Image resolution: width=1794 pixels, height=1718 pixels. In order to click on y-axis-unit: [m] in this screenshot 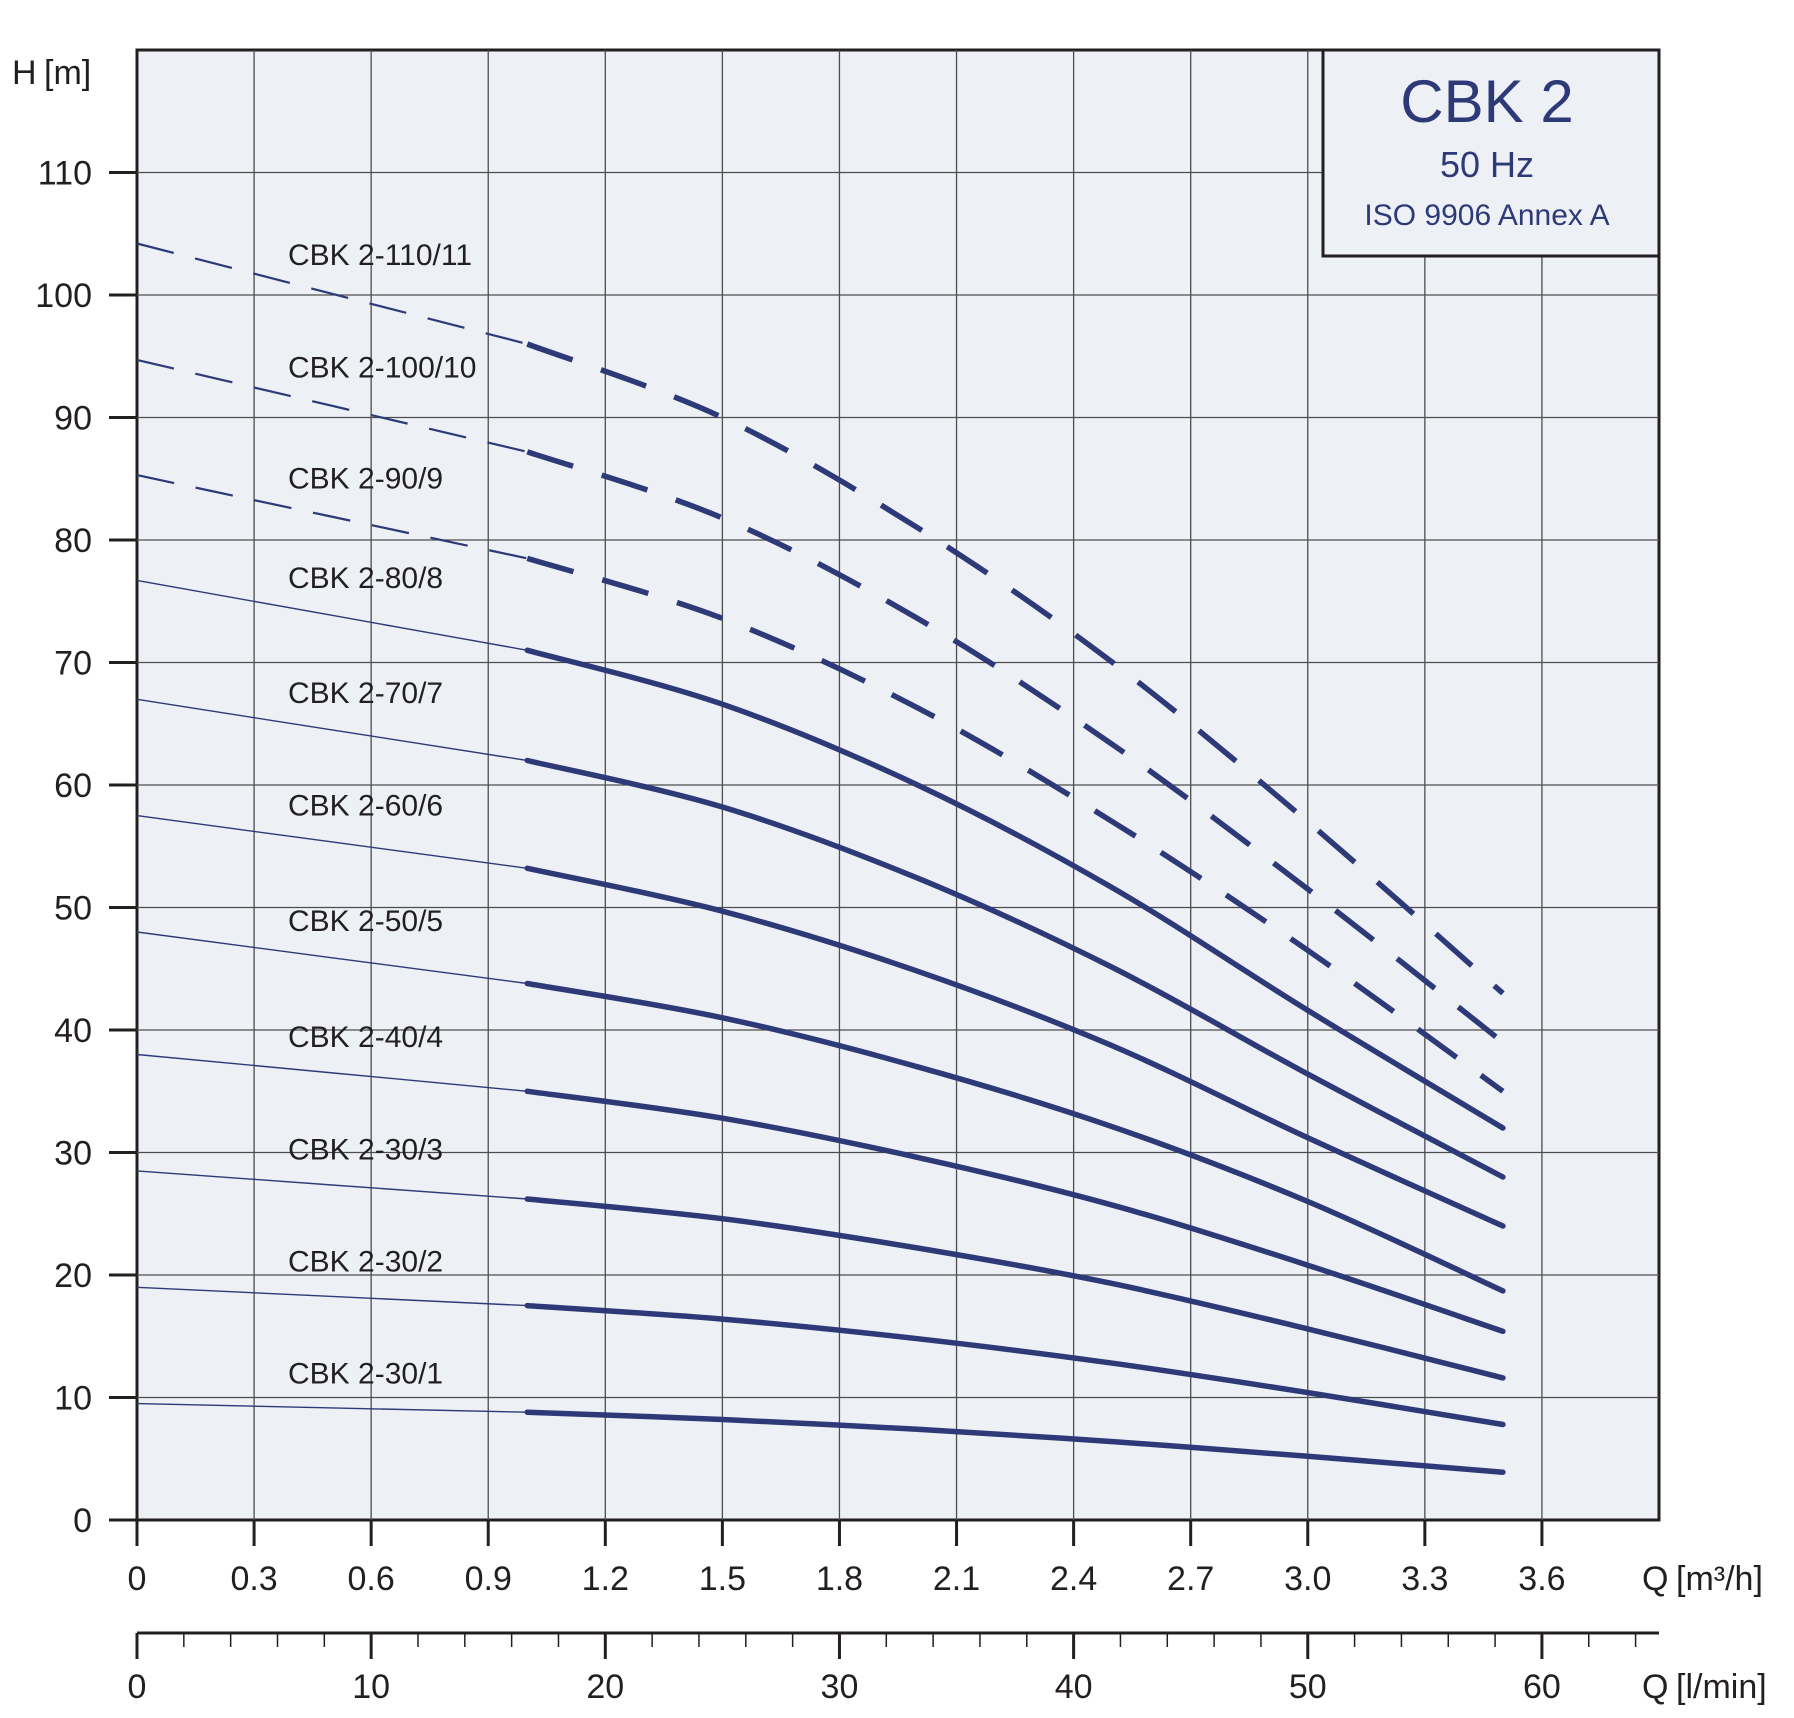, I will do `click(67, 73)`.